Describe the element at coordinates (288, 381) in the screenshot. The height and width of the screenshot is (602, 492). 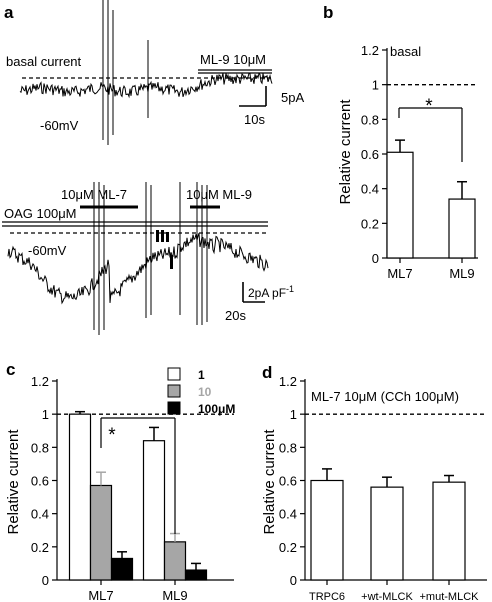
I see `d-y-tick-label: 1.2` at that location.